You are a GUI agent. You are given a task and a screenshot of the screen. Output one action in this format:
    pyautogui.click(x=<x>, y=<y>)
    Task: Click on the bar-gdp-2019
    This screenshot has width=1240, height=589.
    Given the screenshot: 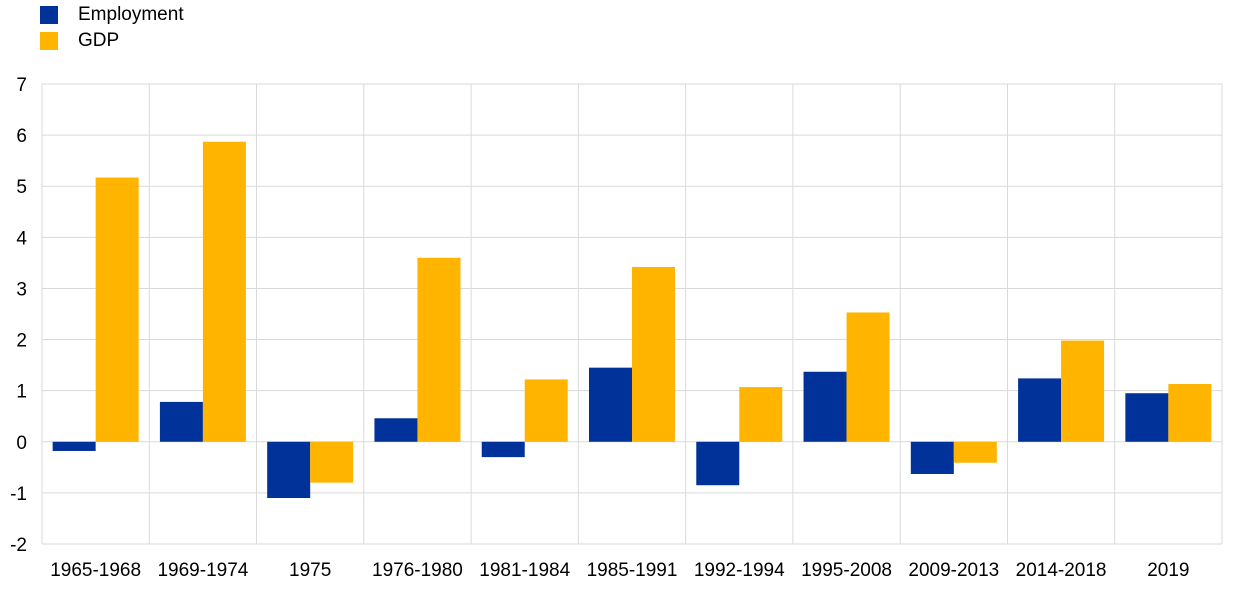 What is the action you would take?
    pyautogui.click(x=1190, y=413)
    